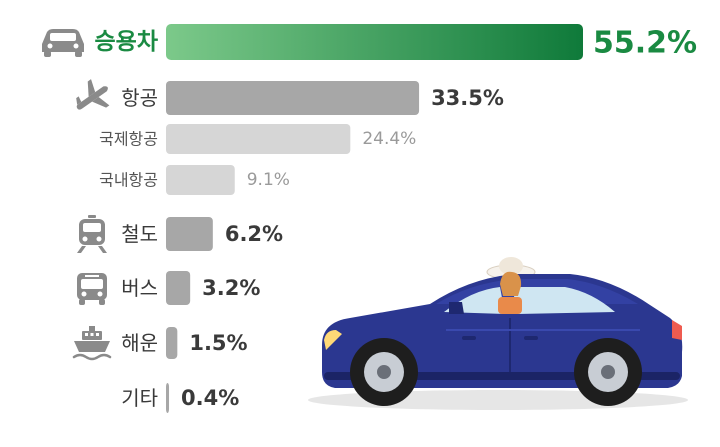  What do you see at coordinates (231, 288) in the screenshot?
I see `value-label: 3.2%` at bounding box center [231, 288].